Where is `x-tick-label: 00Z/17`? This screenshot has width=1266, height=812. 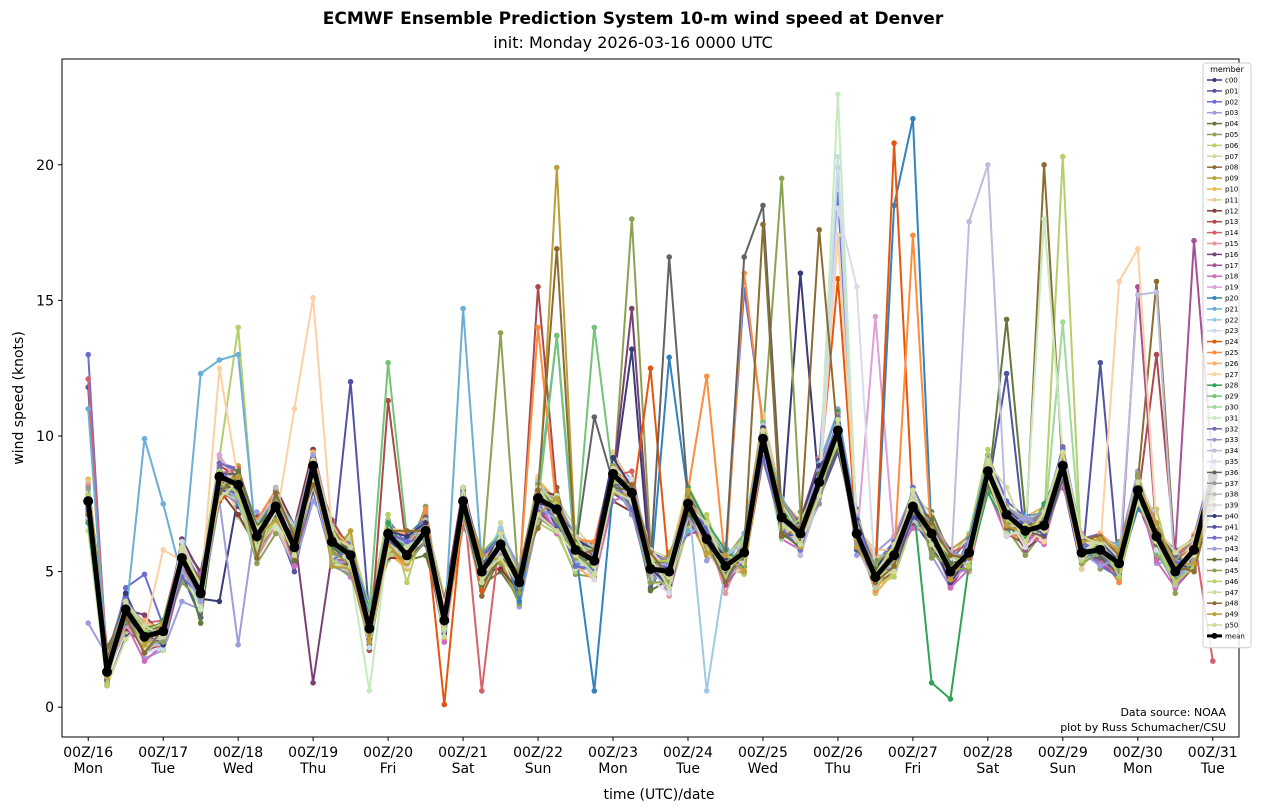 x-tick-label: 00Z/17 is located at coordinates (163, 753).